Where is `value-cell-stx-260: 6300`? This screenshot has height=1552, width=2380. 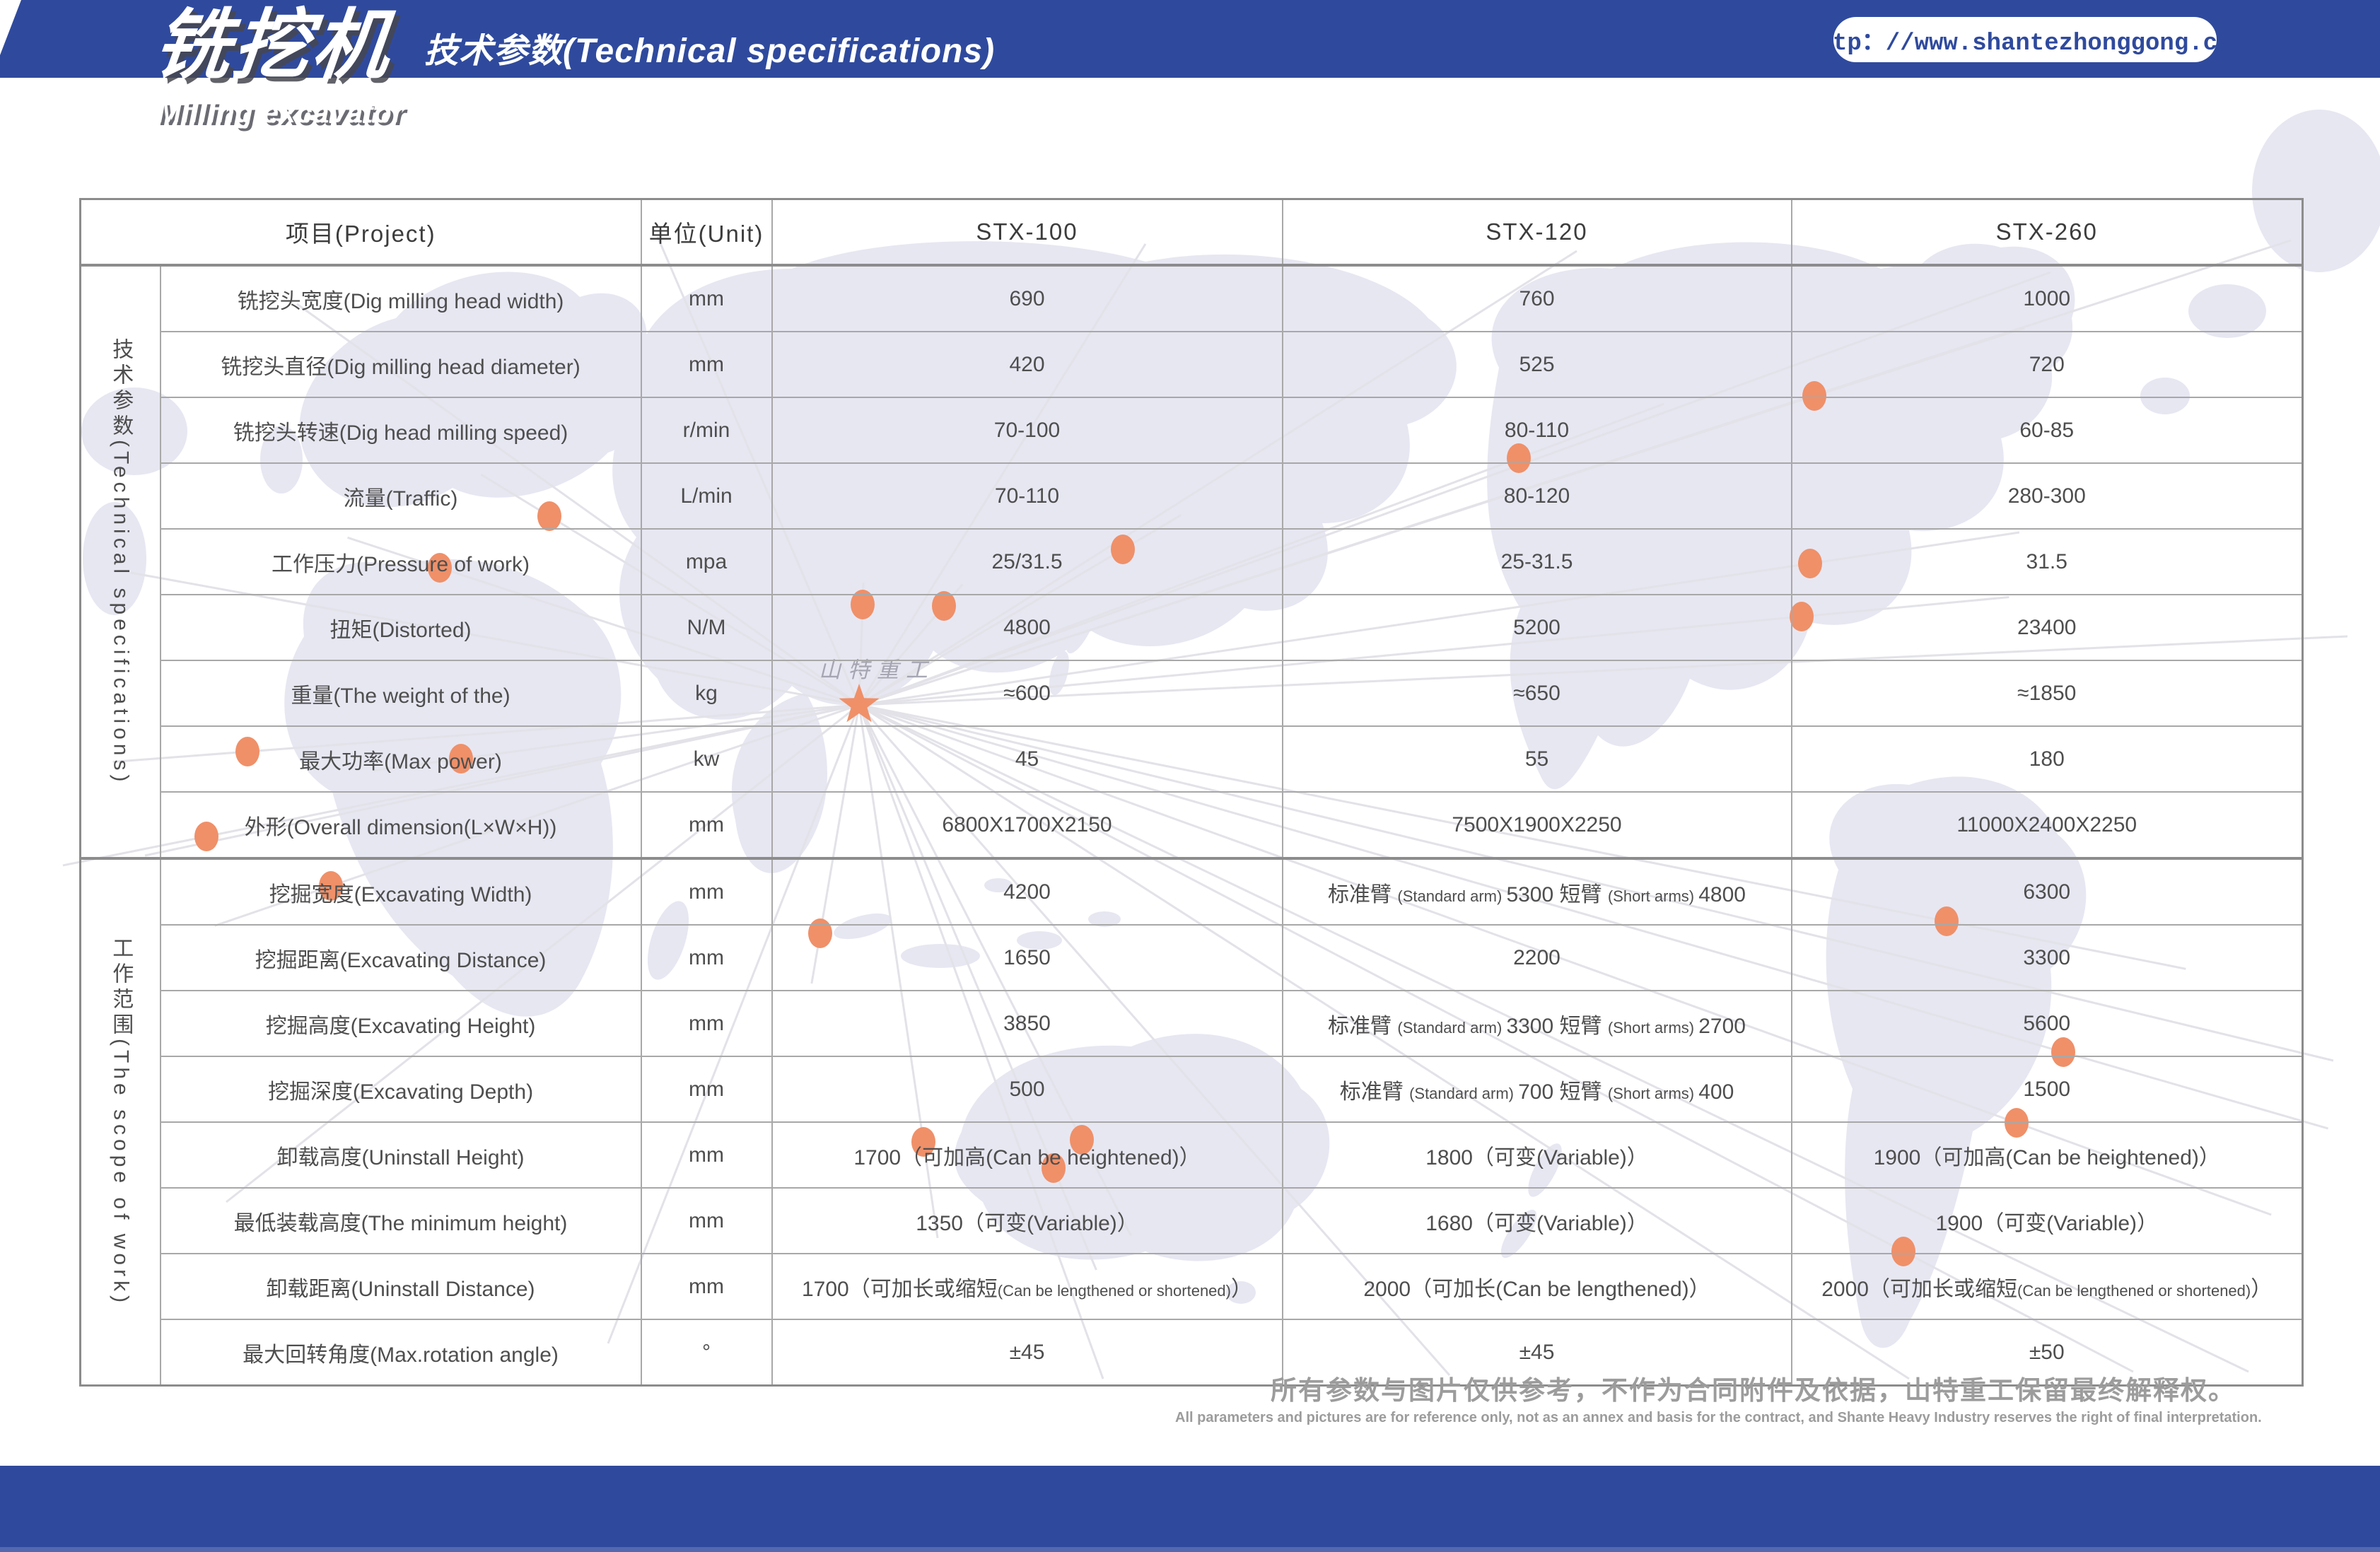
value-cell-stx-260: 6300 is located at coordinates (2047, 892).